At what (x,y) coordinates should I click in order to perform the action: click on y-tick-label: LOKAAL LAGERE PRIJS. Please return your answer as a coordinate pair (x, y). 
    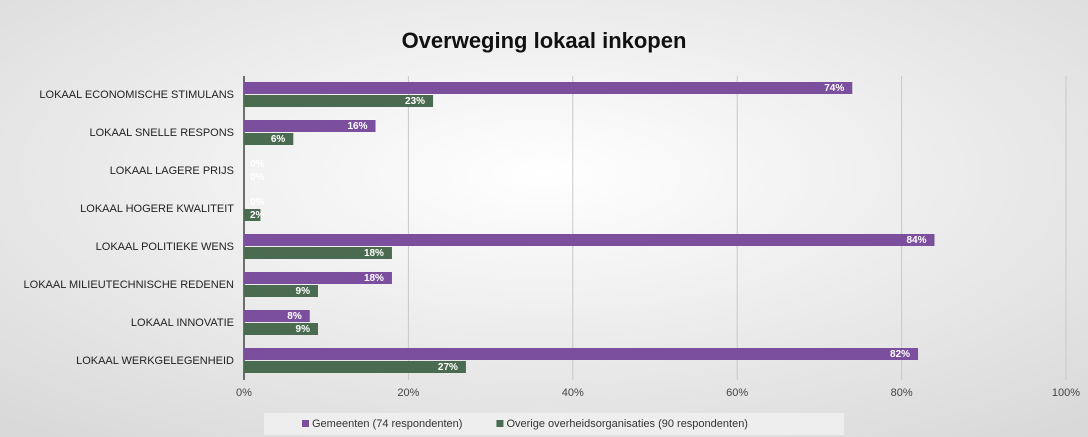
    Looking at the image, I should click on (172, 171).